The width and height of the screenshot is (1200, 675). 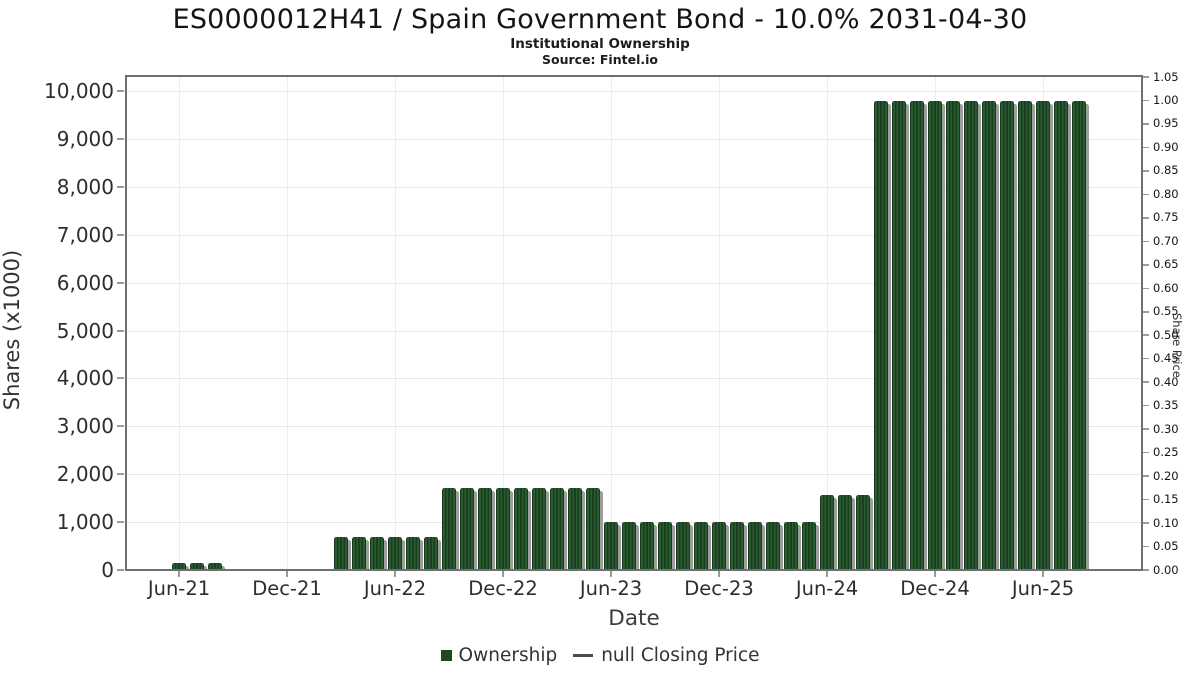 What do you see at coordinates (85, 282) in the screenshot?
I see `left-axis-tick-label: 6,000` at bounding box center [85, 282].